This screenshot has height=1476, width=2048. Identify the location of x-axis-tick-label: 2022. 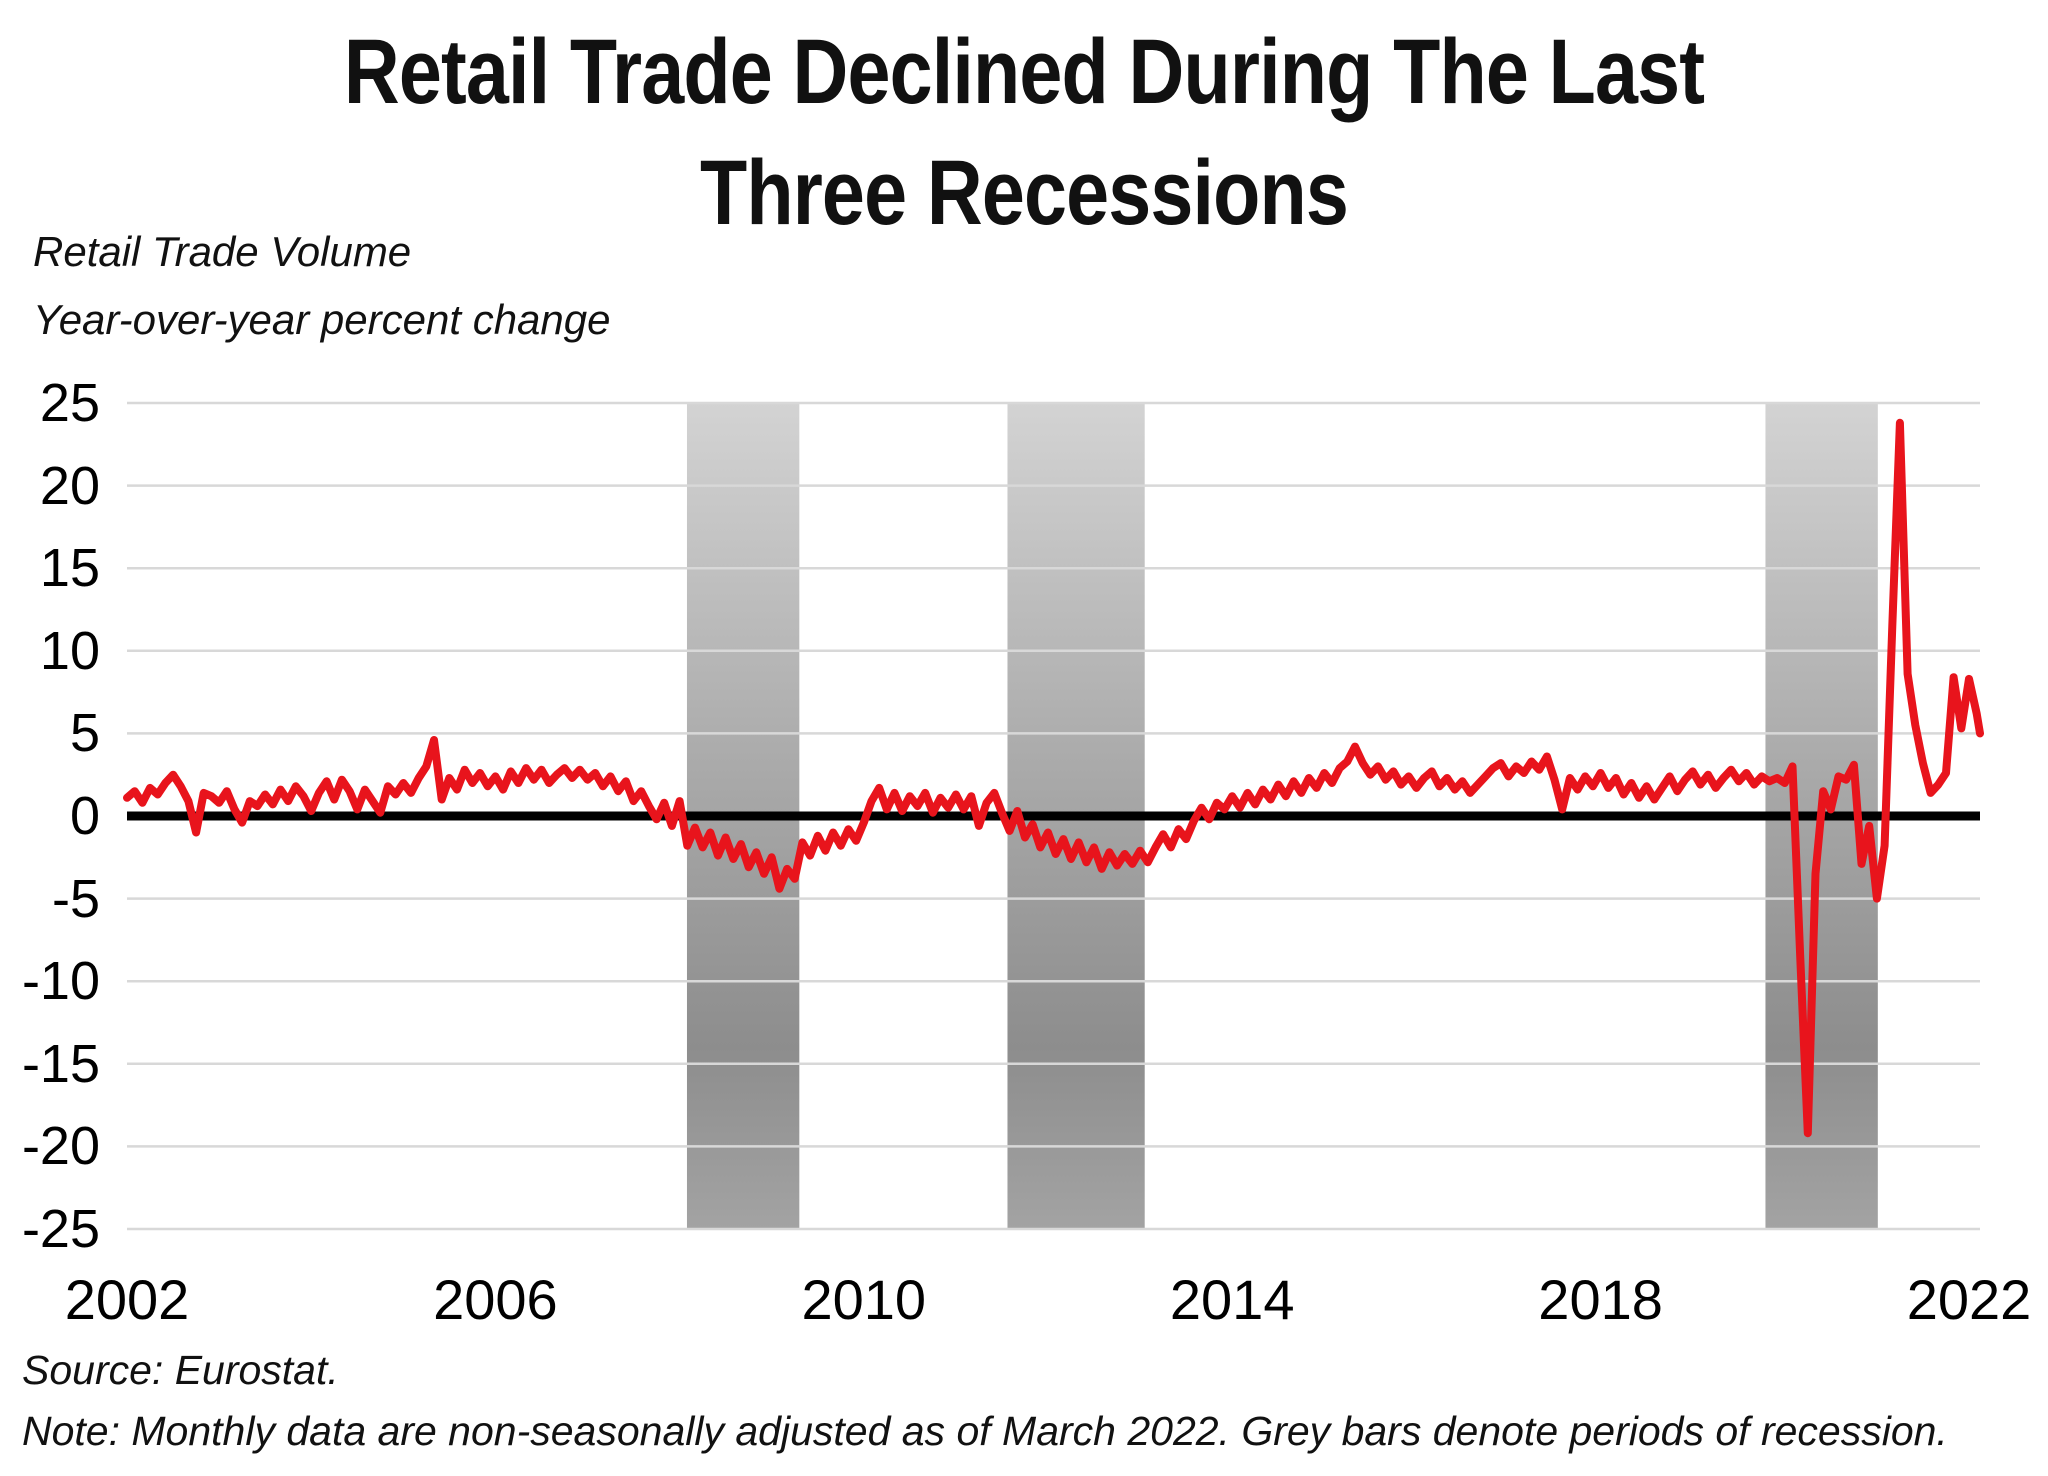
(1969, 1299).